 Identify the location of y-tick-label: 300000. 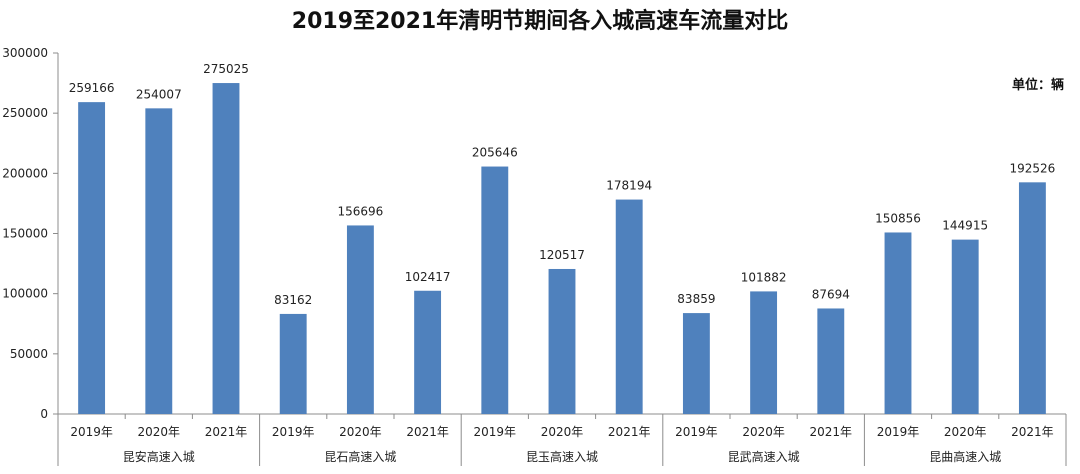
(25, 53).